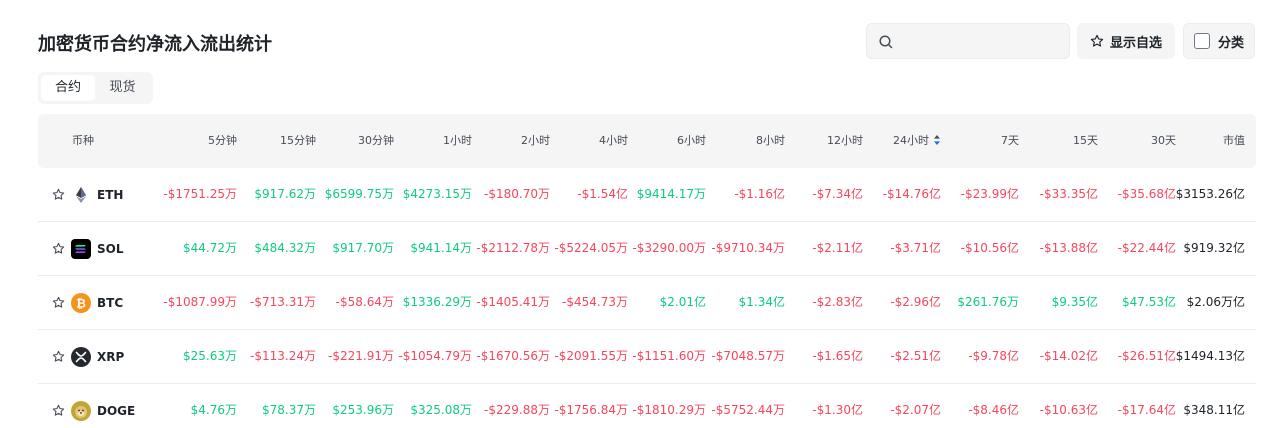  Describe the element at coordinates (517, 194) in the screenshot. I see `netflow-2h: -$180.70万` at that location.